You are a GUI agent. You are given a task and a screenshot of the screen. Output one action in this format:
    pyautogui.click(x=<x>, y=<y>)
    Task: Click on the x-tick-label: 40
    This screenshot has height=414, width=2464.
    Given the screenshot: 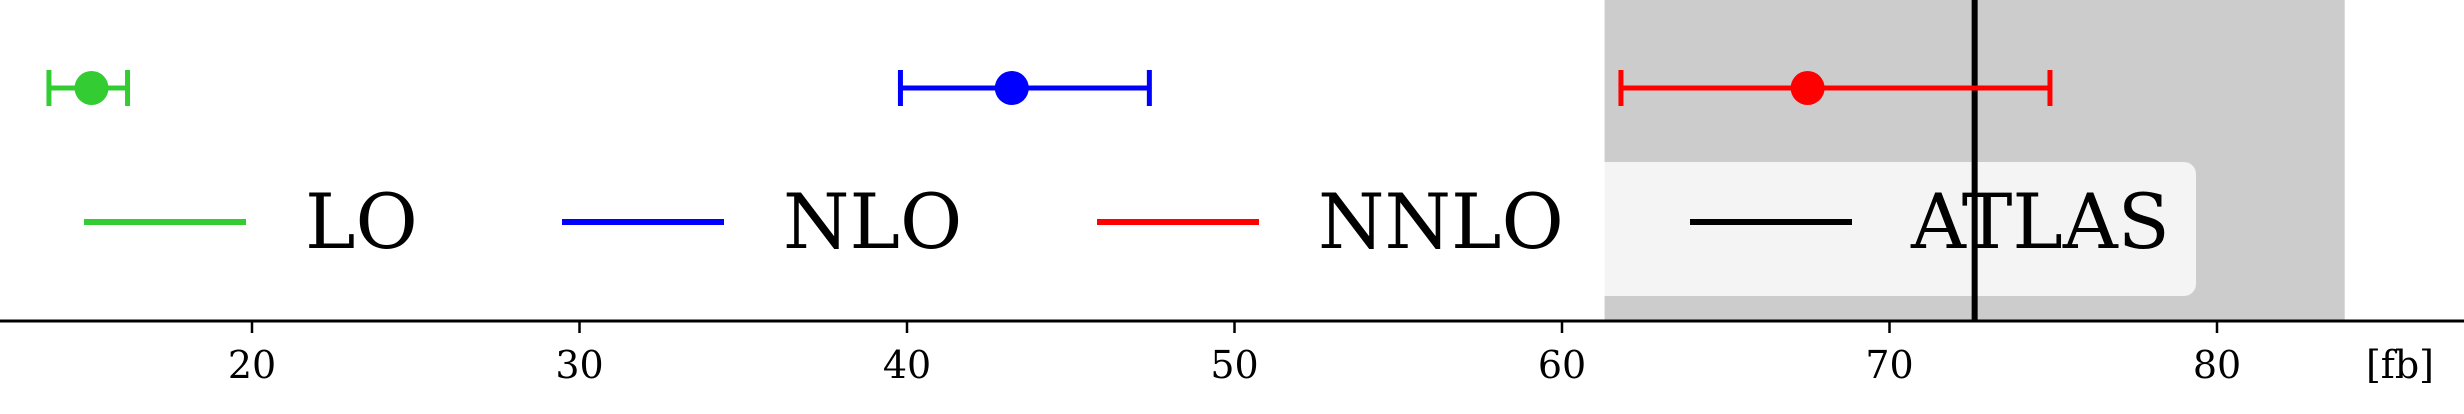 What is the action you would take?
    pyautogui.click(x=907, y=365)
    